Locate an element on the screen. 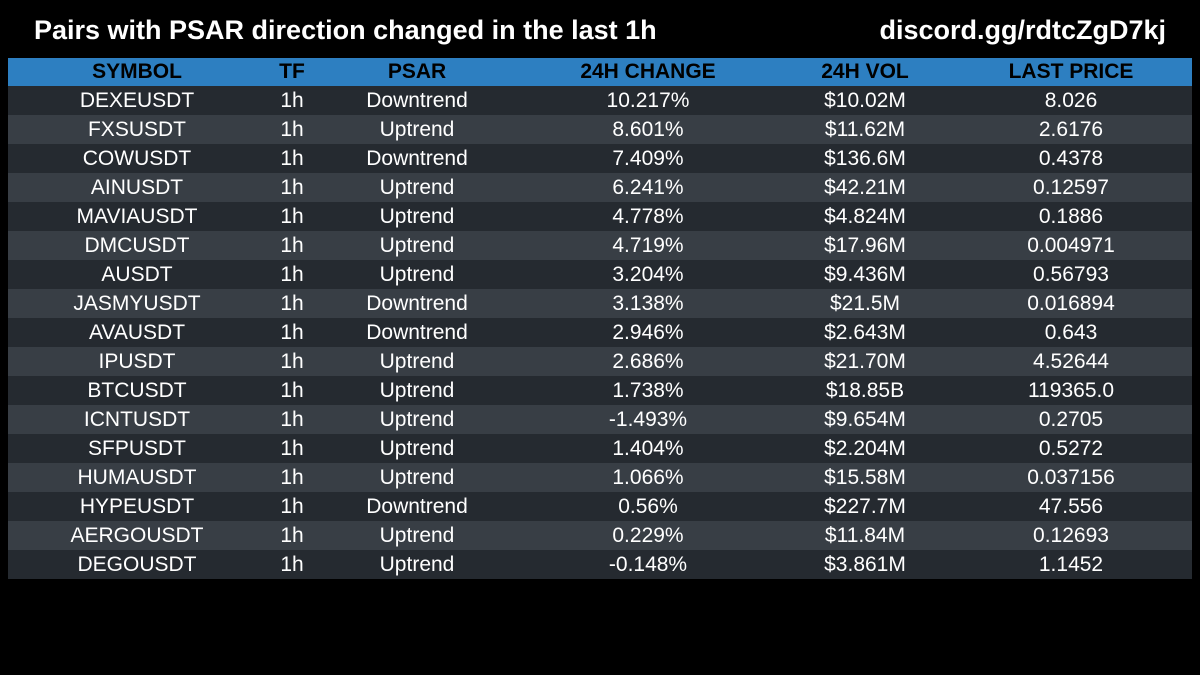 The width and height of the screenshot is (1200, 675). cell-24h-change: 1.404% is located at coordinates (648, 448).